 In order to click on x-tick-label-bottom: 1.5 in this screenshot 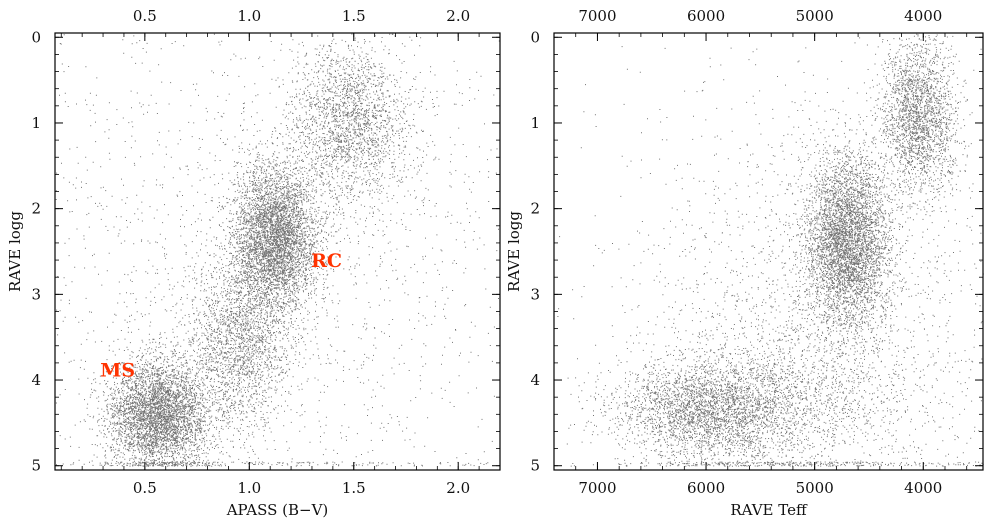, I will do `click(354, 488)`.